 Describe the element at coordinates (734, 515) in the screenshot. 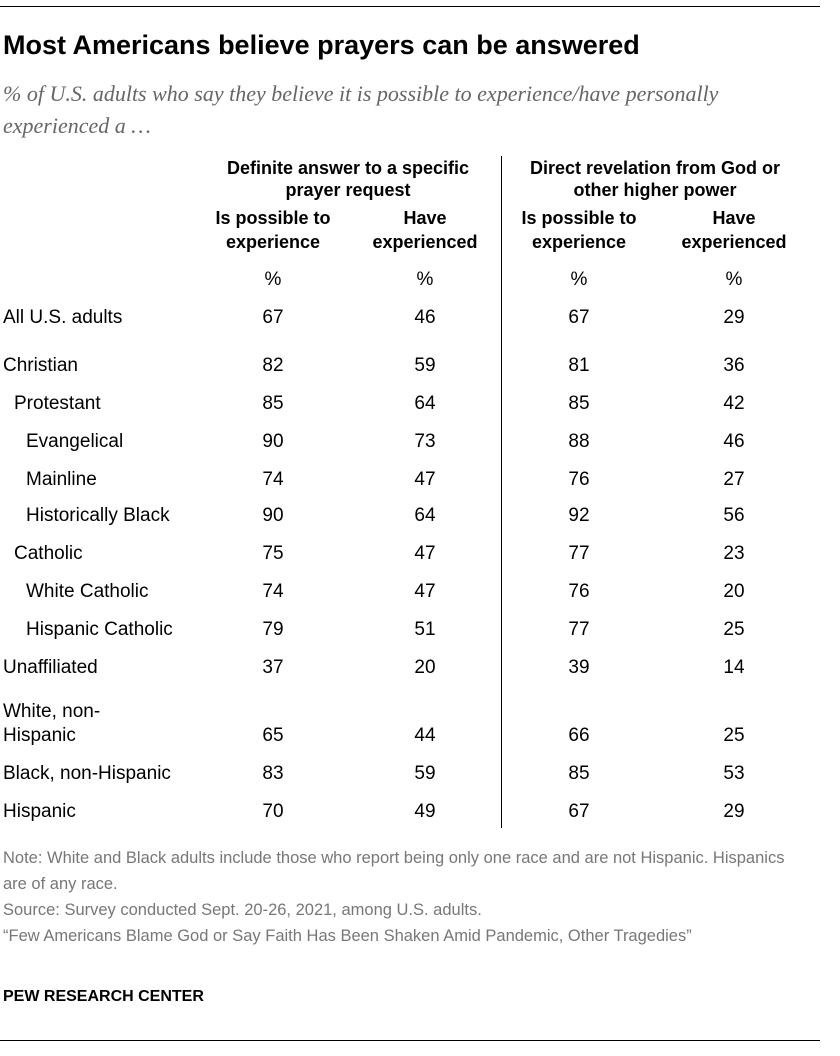

I see `cell-value: 56` at that location.